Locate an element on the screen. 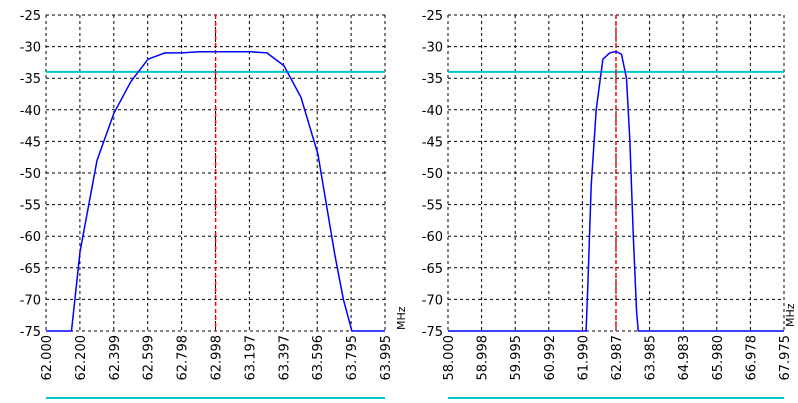 The width and height of the screenshot is (798, 403). right-xtick-label: 59.995 is located at coordinates (516, 358).